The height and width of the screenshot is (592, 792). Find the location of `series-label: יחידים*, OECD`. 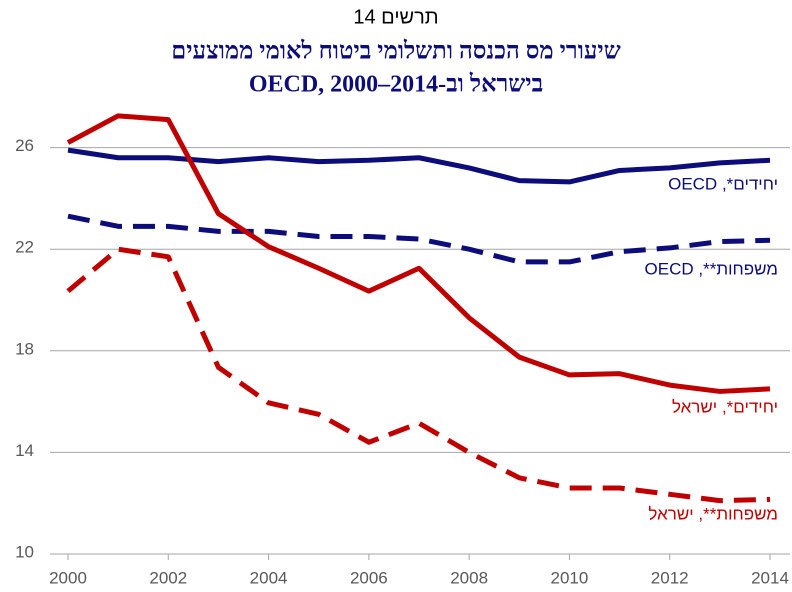

series-label: יחידים*, OECD is located at coordinates (723, 183).